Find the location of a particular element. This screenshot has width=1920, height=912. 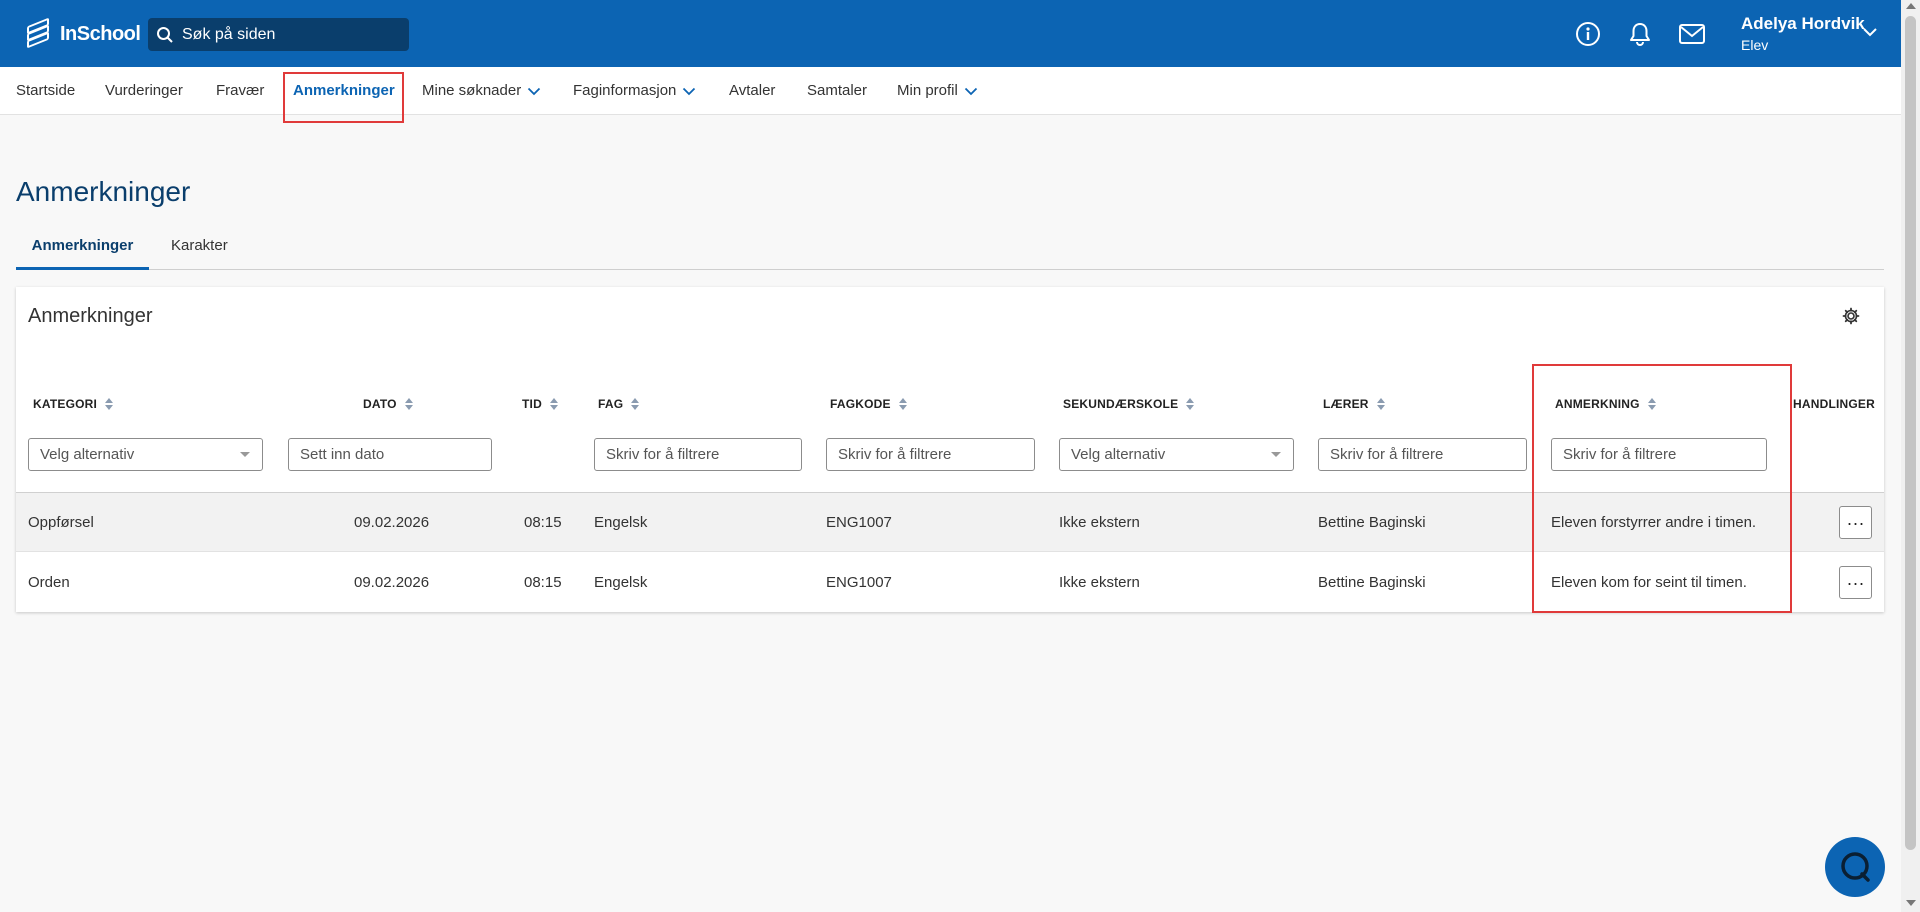

kategori-filter-select: Velg alternativ is located at coordinates (145, 454).